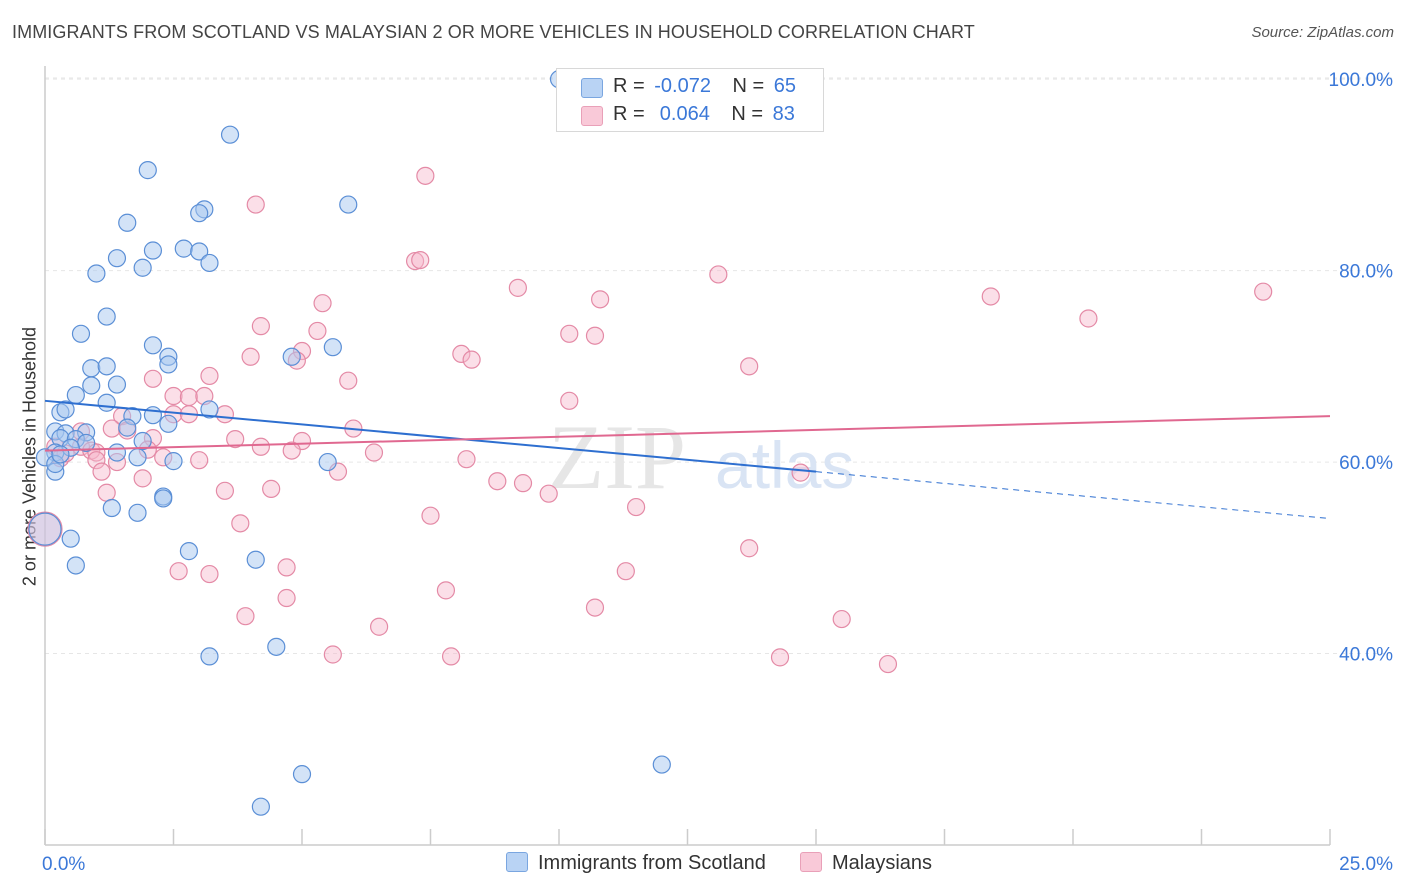 This screenshot has height=892, width=1406. Describe the element at coordinates (629, 86) in the screenshot. I see `legend-r-label: R =` at that location.